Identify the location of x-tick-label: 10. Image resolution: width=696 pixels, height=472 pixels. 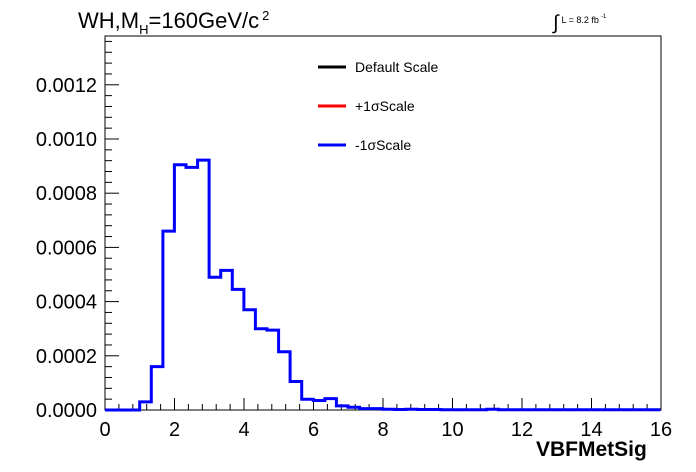
(452, 430).